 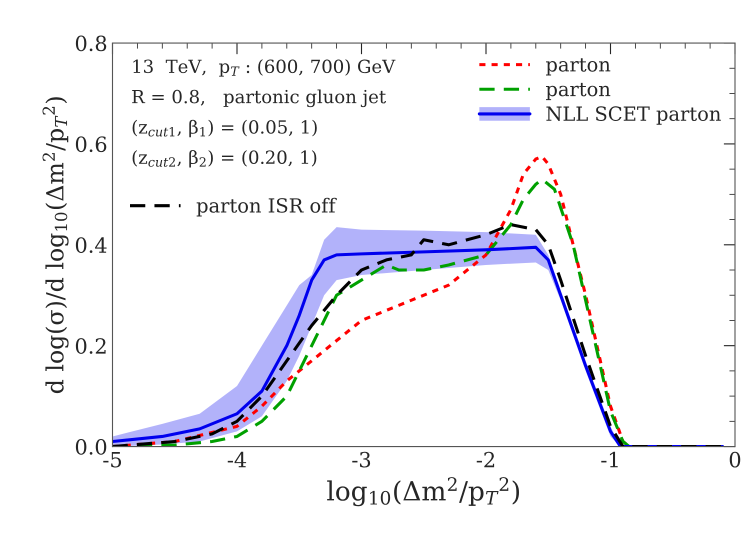 What do you see at coordinates (735, 460) in the screenshot?
I see `x-tick-label: 0` at bounding box center [735, 460].